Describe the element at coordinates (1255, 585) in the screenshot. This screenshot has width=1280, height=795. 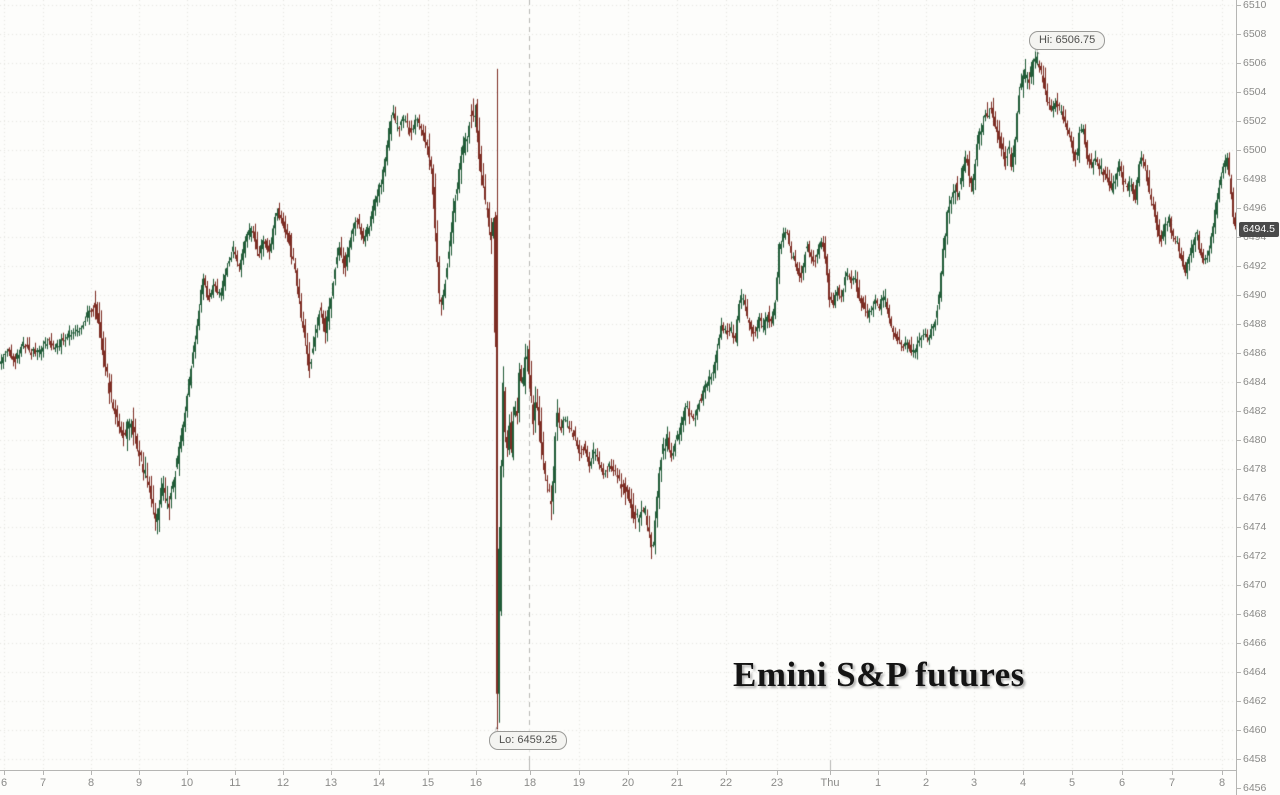
I see `price-axis-label: 6470` at that location.